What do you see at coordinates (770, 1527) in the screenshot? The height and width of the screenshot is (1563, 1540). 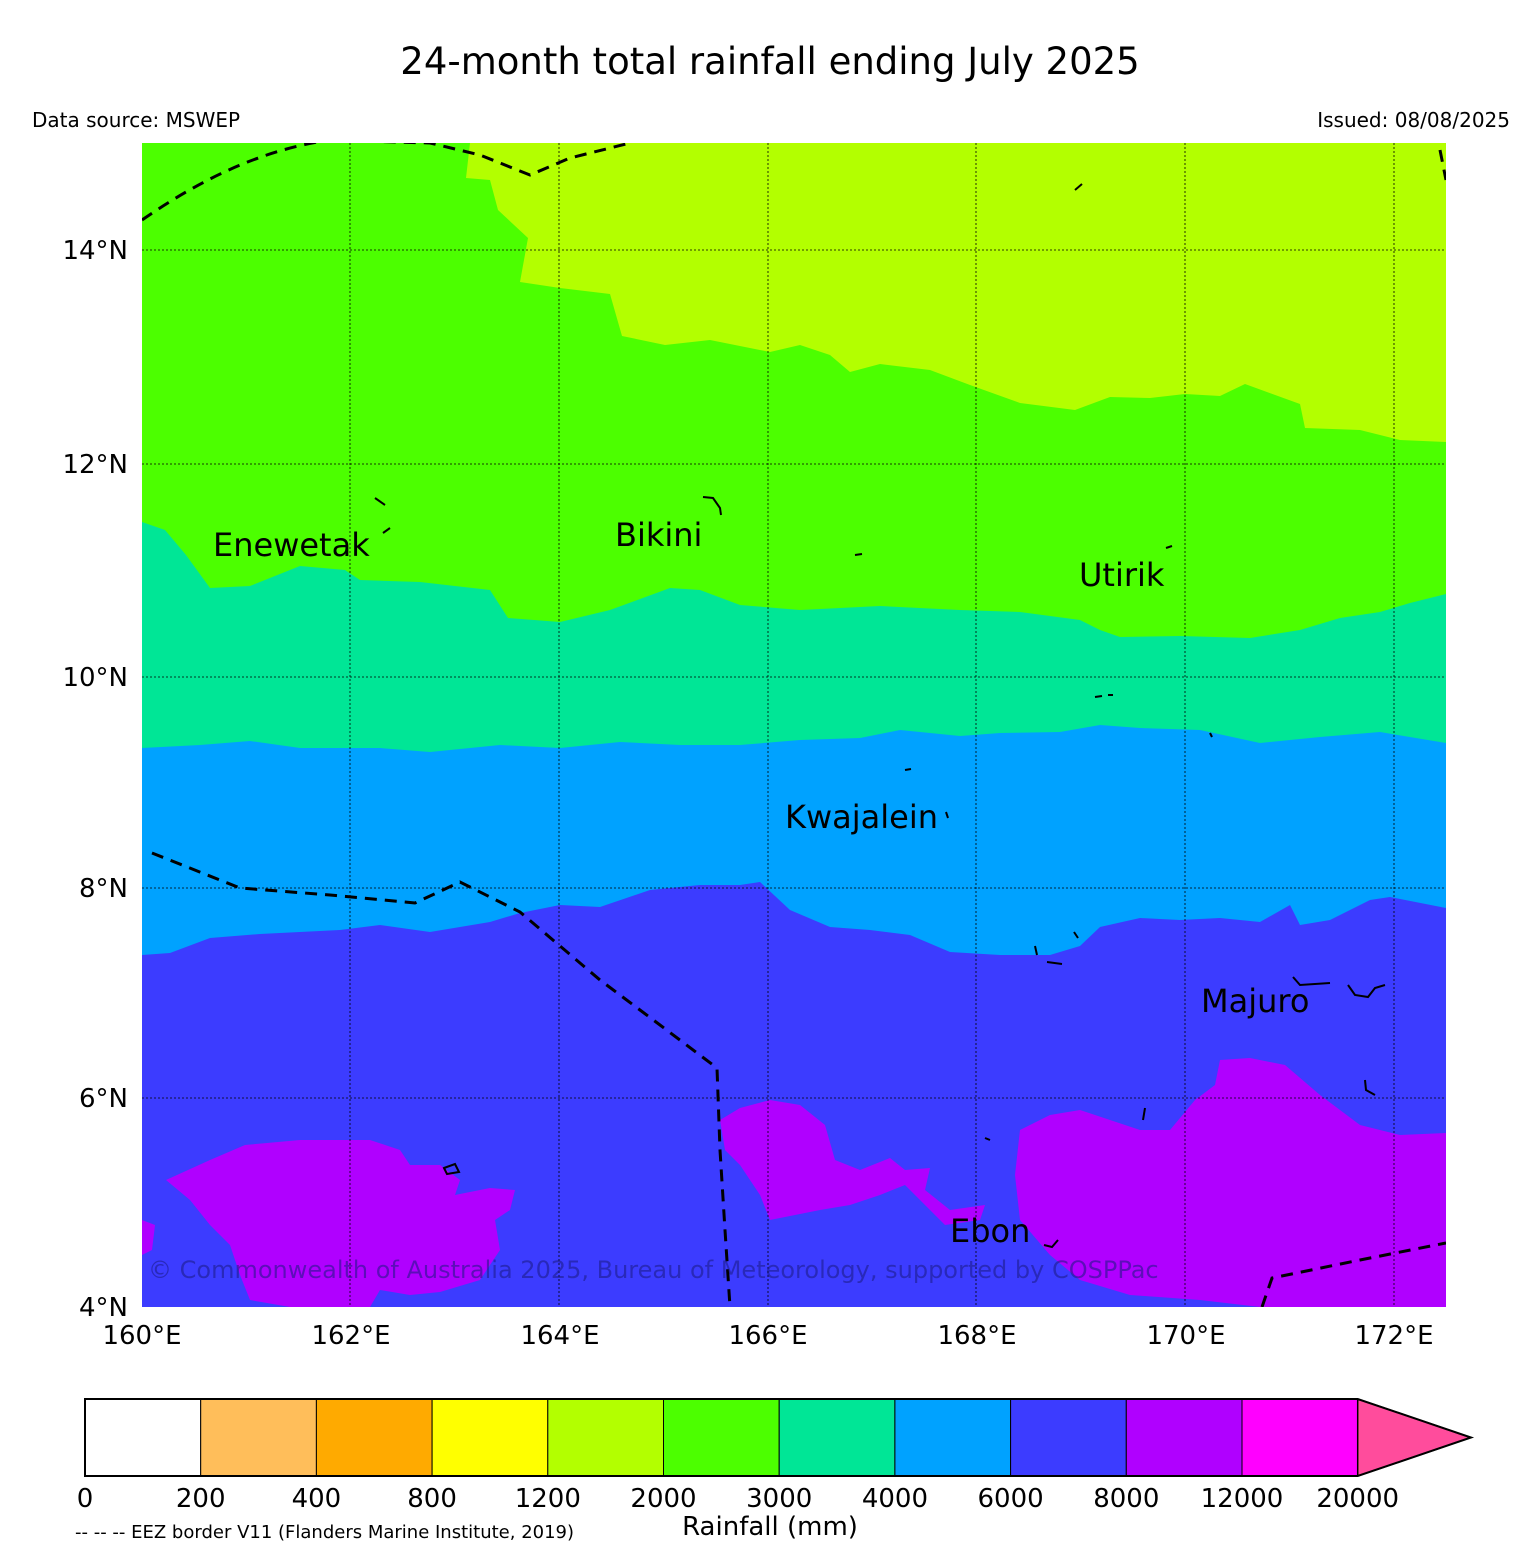 I see `colorbar-title: Rainfall (mm)` at bounding box center [770, 1527].